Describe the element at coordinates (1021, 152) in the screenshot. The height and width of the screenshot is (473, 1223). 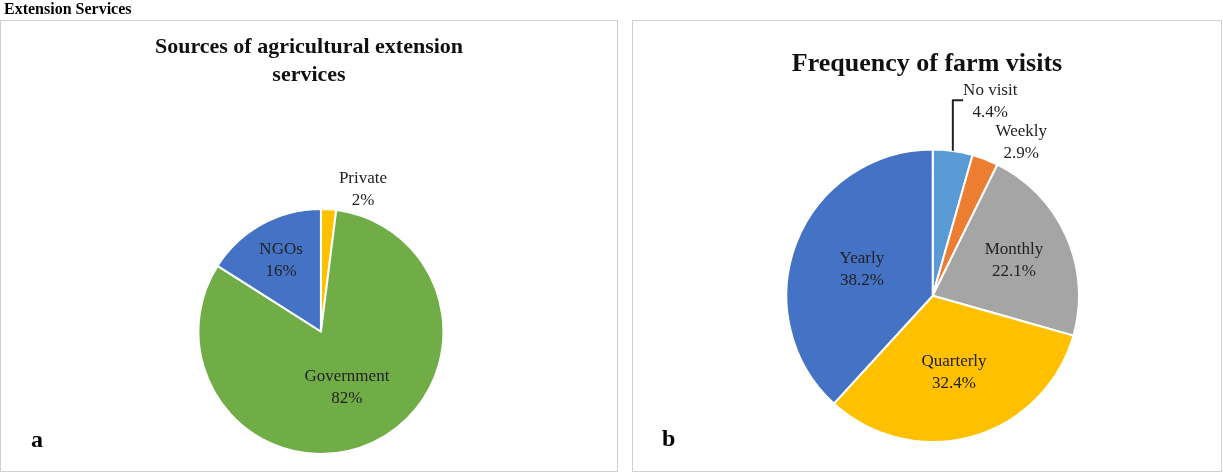
I see `data-label: 2.9%` at that location.